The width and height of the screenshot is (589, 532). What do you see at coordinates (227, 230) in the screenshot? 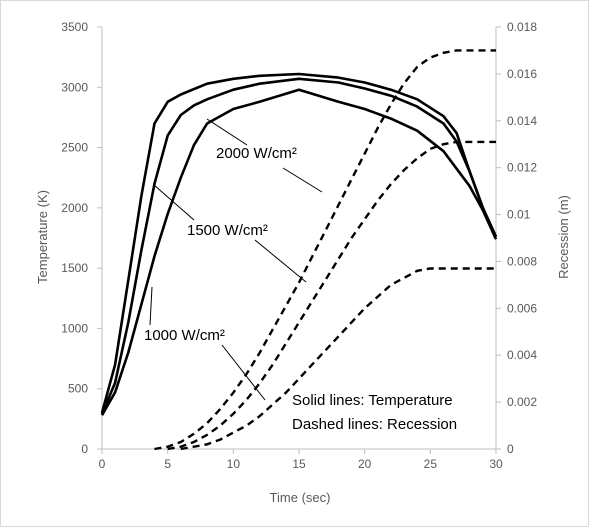
I see `annotation-1500: 1500 W/cm²` at bounding box center [227, 230].